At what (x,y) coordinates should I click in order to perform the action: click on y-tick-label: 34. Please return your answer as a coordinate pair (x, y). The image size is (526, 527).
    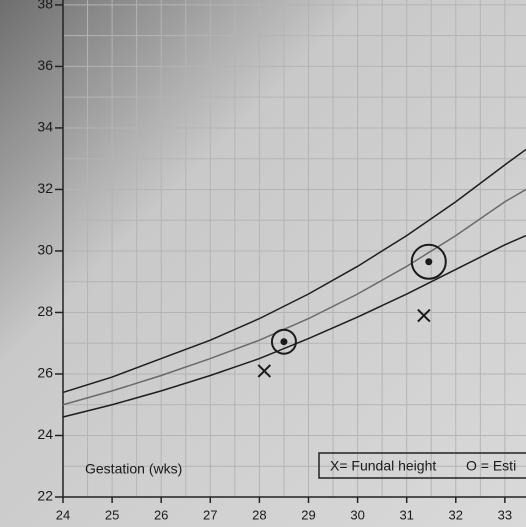
    Looking at the image, I should click on (45, 127).